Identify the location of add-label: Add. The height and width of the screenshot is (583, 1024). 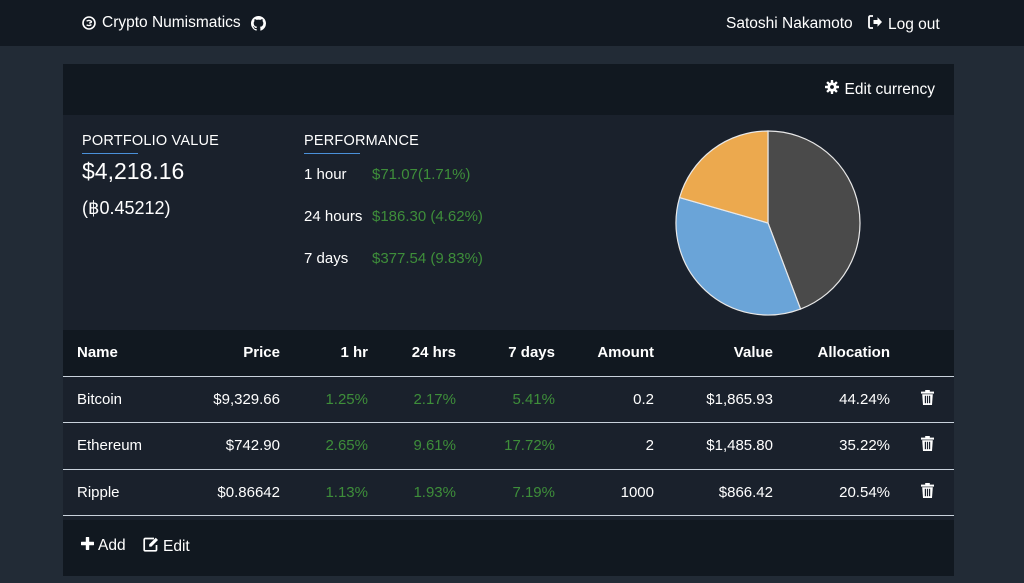
(112, 545).